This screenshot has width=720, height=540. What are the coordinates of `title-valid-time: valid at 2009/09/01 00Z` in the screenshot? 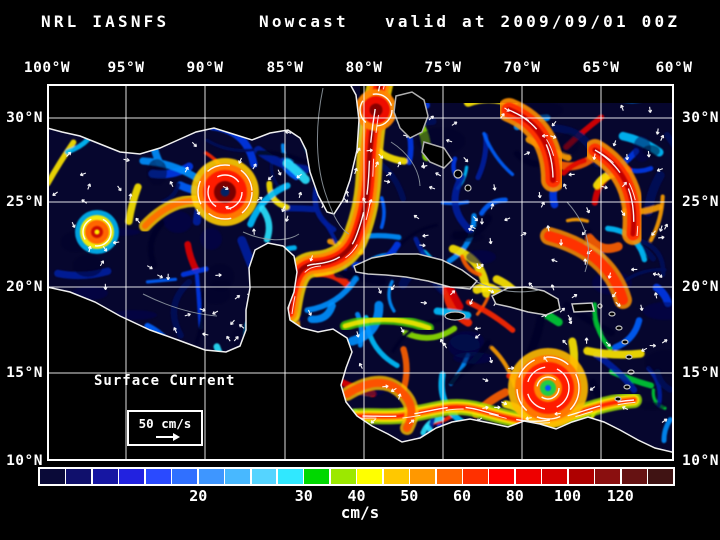 It's located at (533, 21).